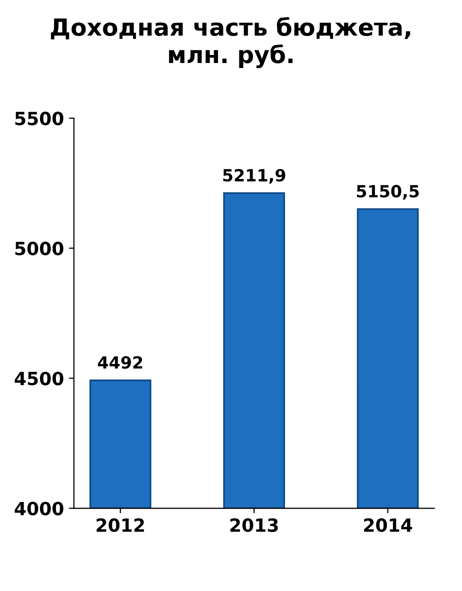 This screenshot has width=462, height=591. What do you see at coordinates (230, 42) in the screenshot?
I see `chart-title: Доходная часть бюджета, млн. руб.` at bounding box center [230, 42].